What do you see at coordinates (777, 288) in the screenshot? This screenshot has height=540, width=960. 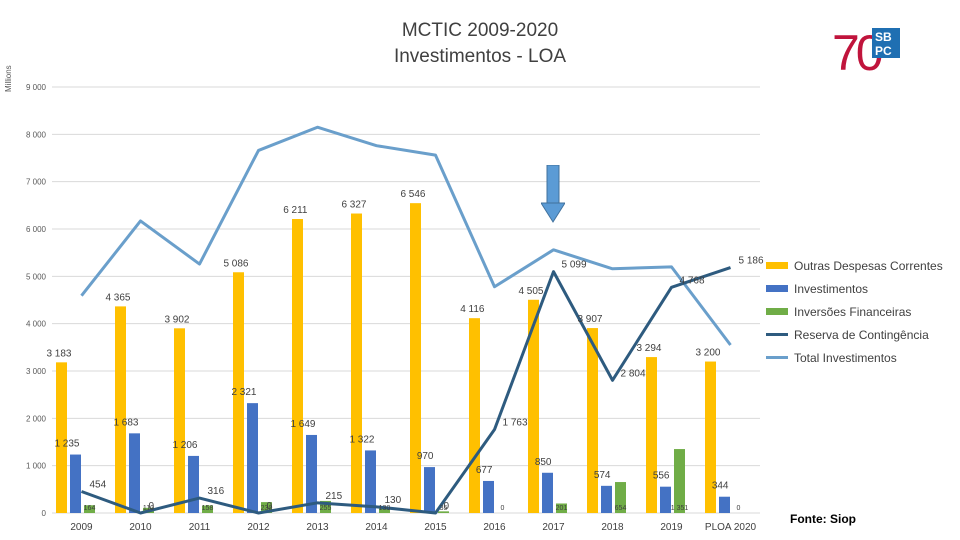 I see `legend-swatch-investimentos` at bounding box center [777, 288].